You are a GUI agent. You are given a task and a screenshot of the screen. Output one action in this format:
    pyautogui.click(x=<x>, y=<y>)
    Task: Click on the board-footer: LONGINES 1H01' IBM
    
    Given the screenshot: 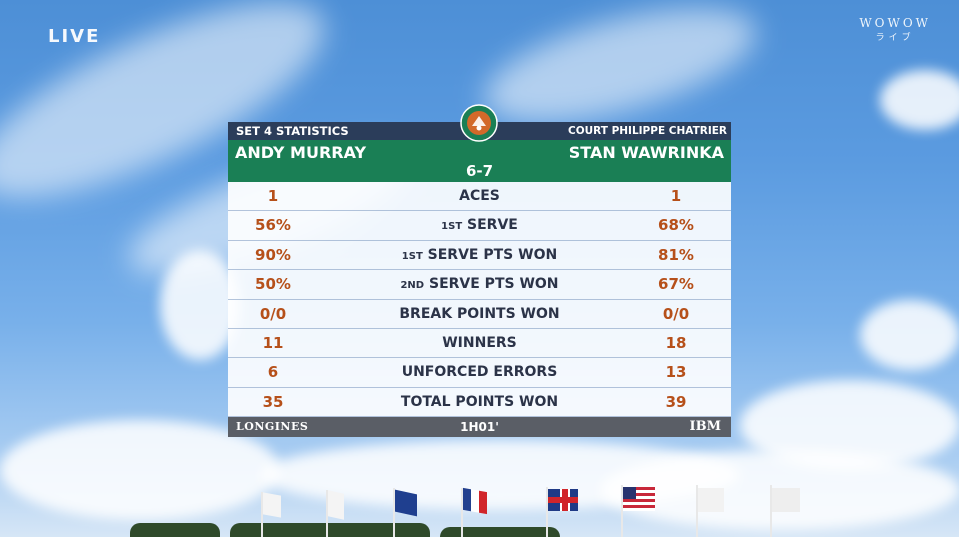 What is the action you would take?
    pyautogui.click(x=479, y=427)
    